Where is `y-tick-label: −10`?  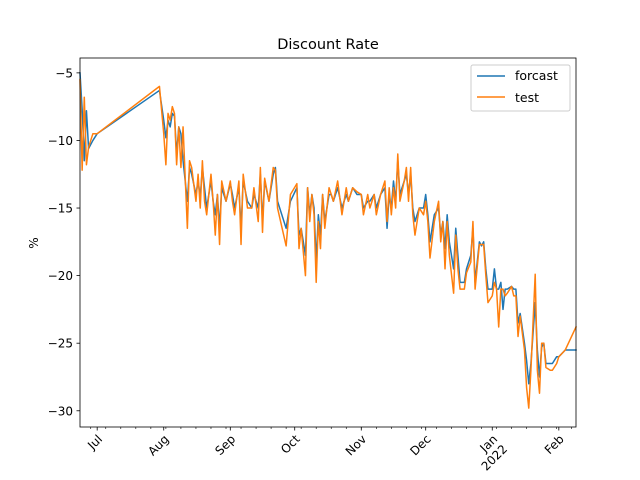
y-tick-label: −10 is located at coordinates (60, 141).